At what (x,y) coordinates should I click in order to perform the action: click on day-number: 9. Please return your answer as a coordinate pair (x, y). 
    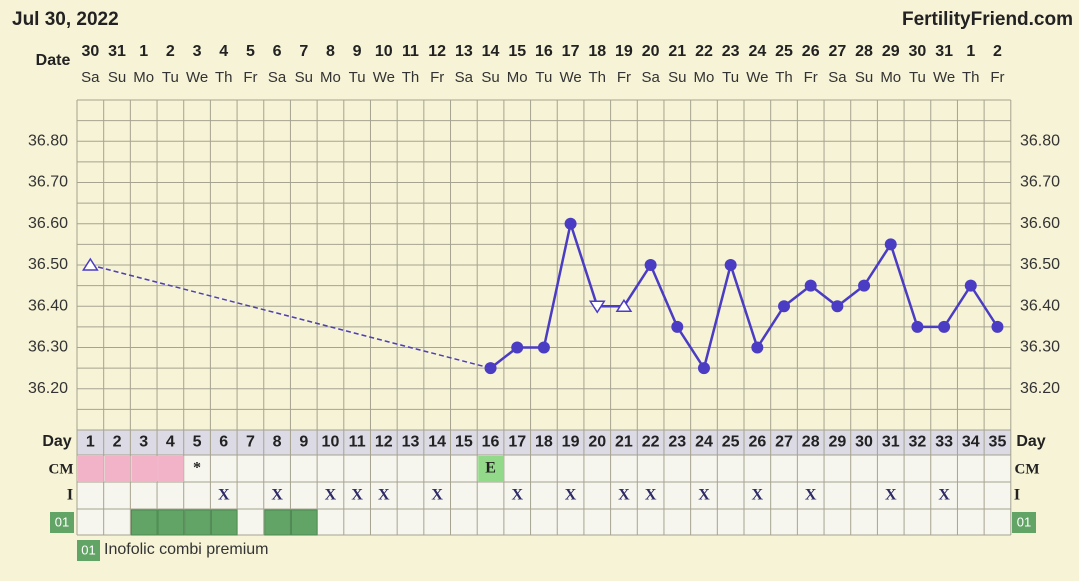
    Looking at the image, I should click on (303, 442).